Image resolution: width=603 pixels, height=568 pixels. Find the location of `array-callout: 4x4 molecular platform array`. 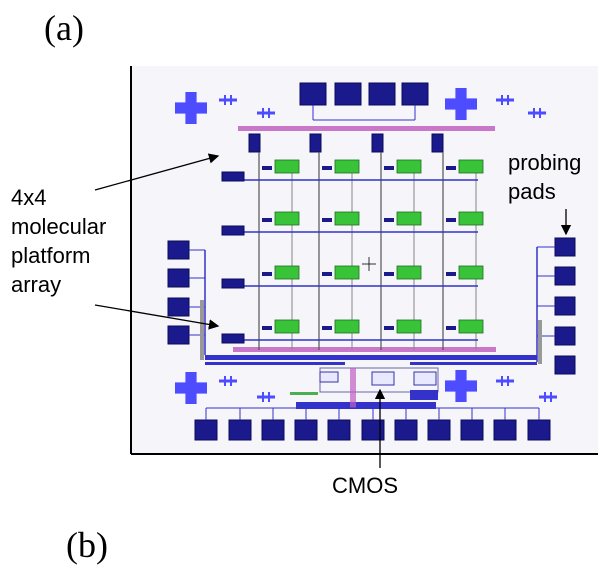

array-callout: 4x4 molecular platform array is located at coordinates (58, 241).